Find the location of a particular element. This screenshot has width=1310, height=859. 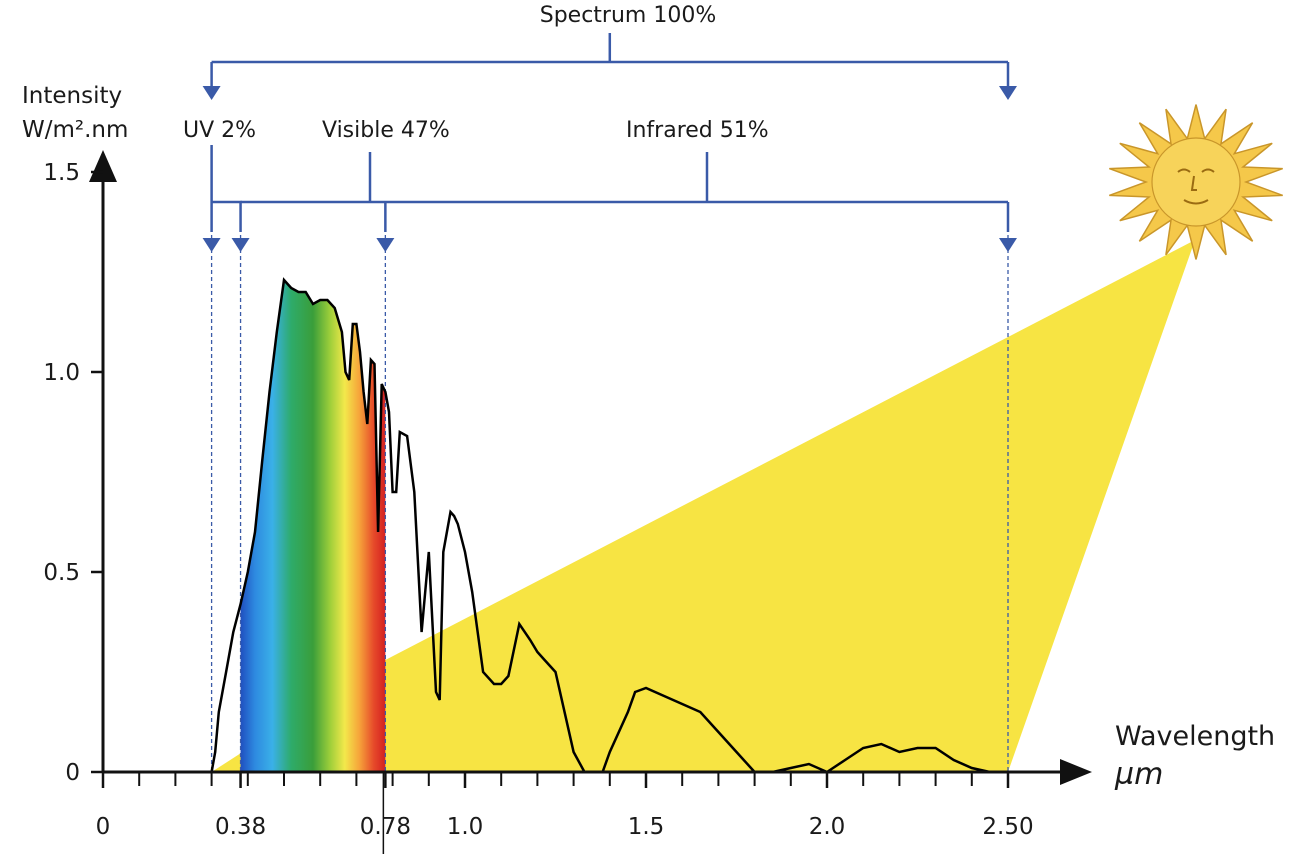

band-label-uv: UV 2% is located at coordinates (219, 130).